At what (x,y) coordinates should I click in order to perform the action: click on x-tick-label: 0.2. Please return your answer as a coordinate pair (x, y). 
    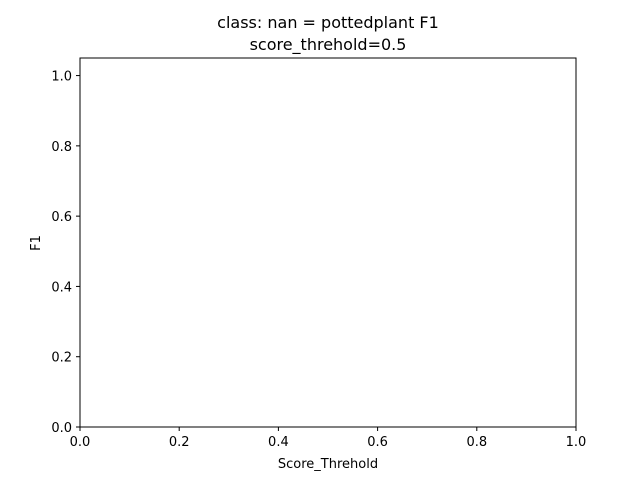
    Looking at the image, I should click on (179, 442).